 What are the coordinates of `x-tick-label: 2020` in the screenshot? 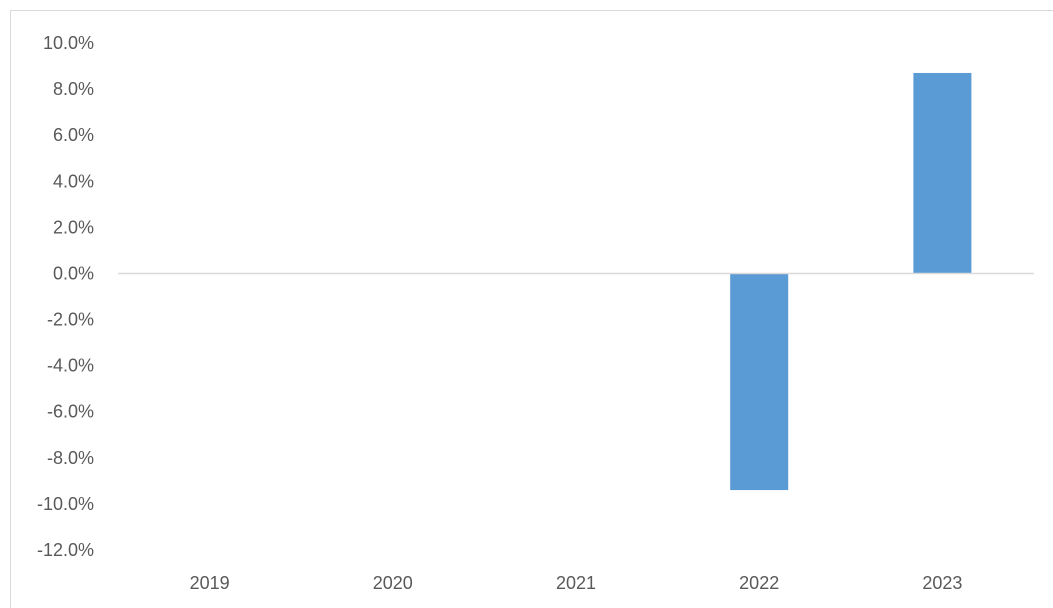 It's located at (393, 583).